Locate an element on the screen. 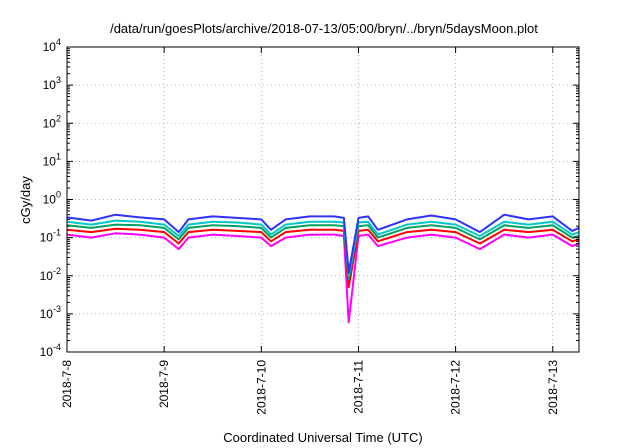  y-tick-label: 10¹ is located at coordinates (52, 159).